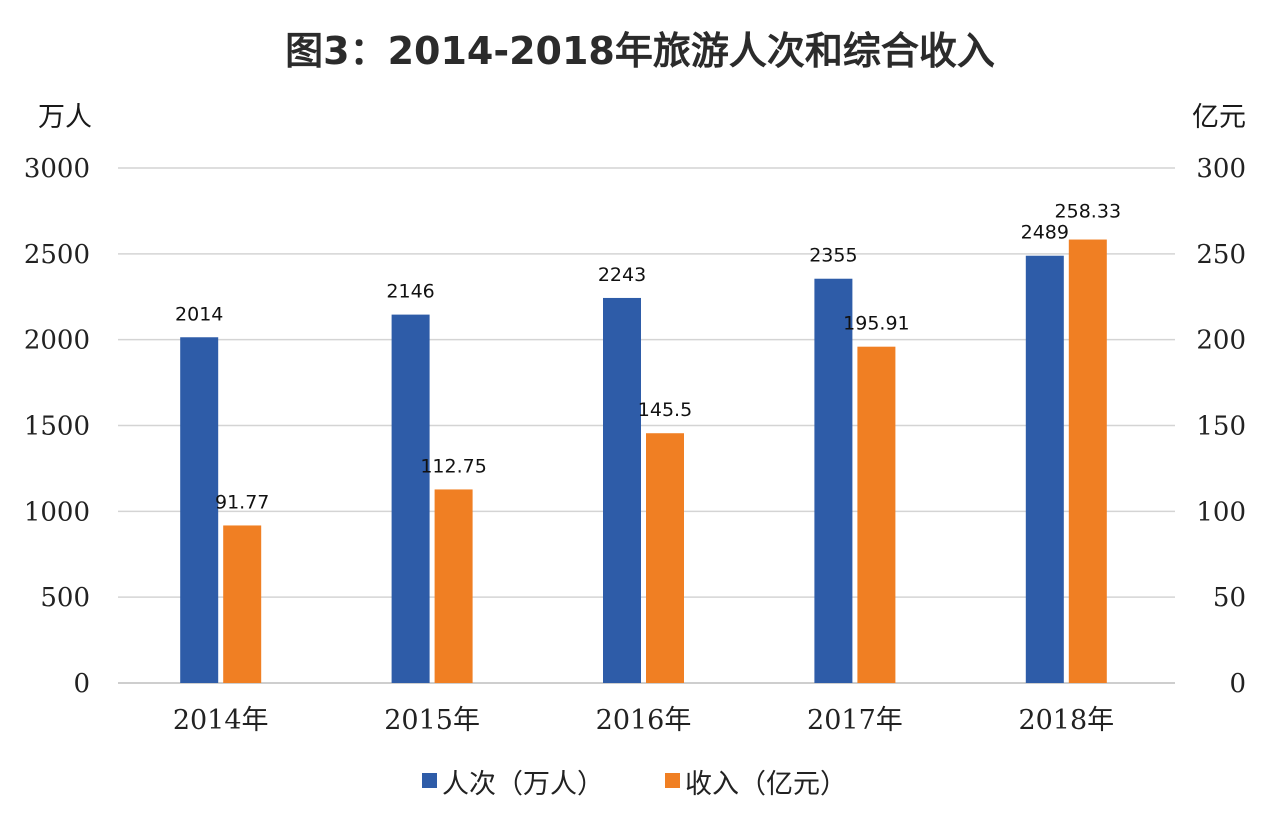 The width and height of the screenshot is (1281, 827). What do you see at coordinates (199, 314) in the screenshot?
I see `data-label-visitors: 2014` at bounding box center [199, 314].